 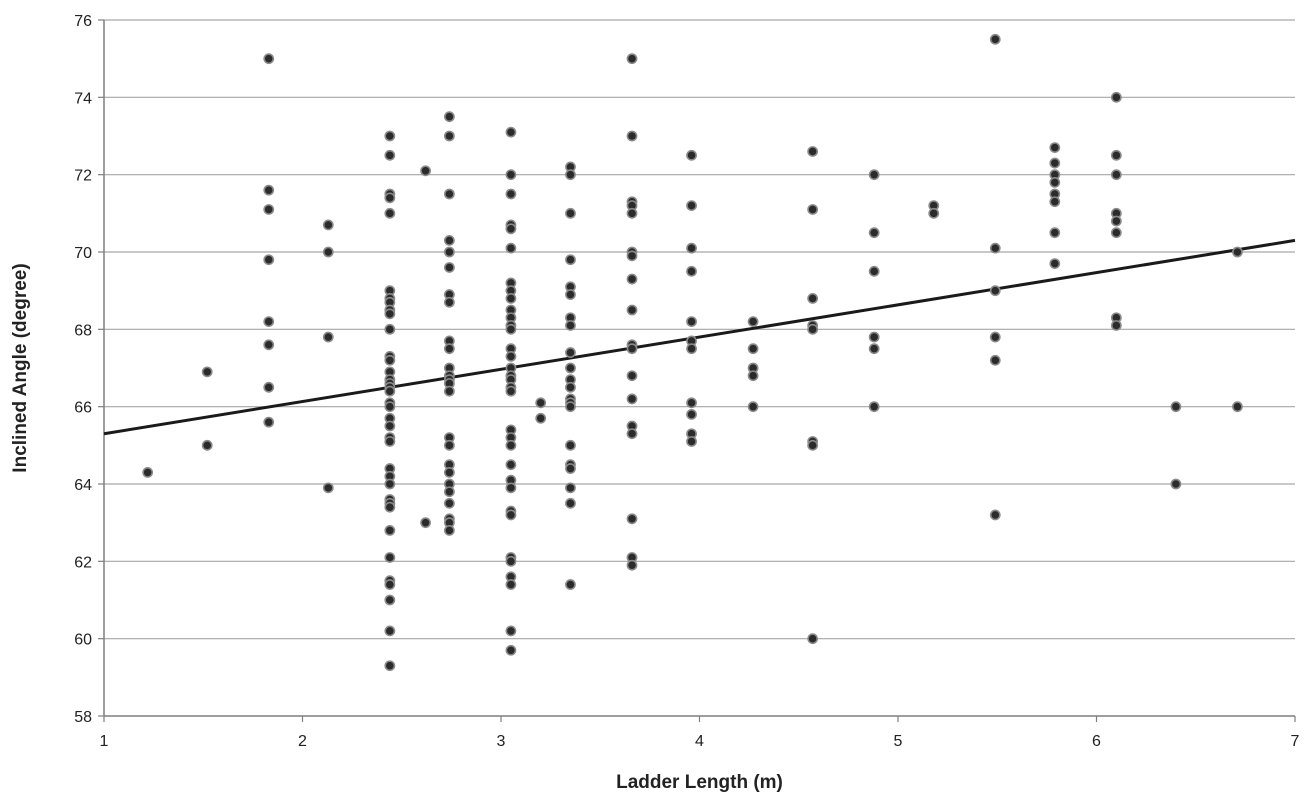 I want to click on y-tick-label: 68, so click(x=83, y=330).